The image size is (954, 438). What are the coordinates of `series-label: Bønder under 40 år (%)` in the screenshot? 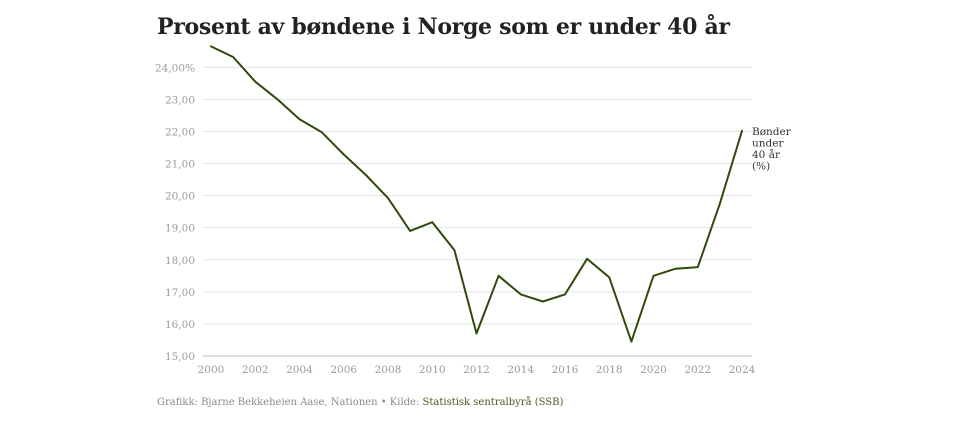 It's located at (772, 149).